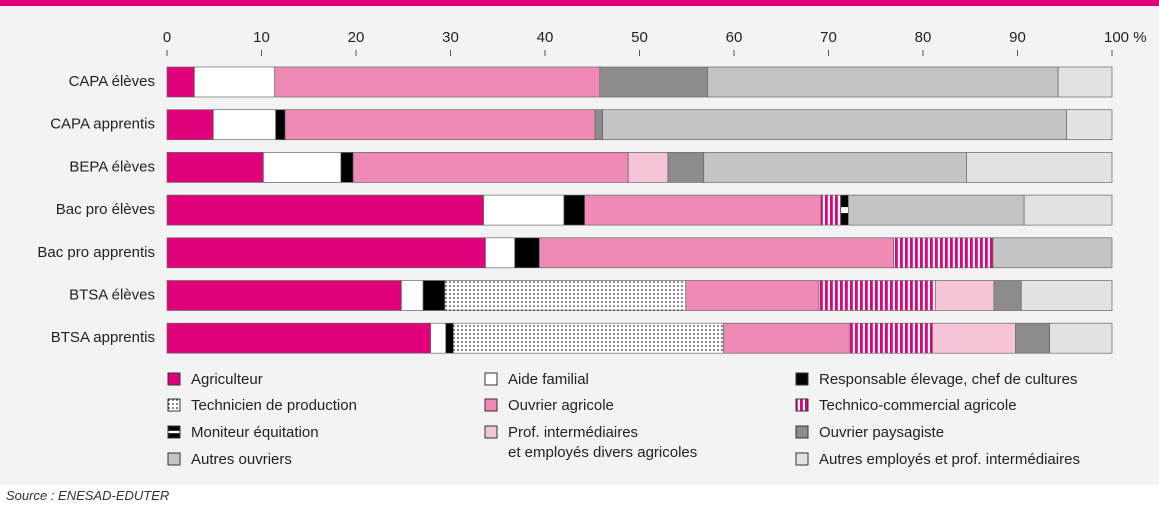  What do you see at coordinates (243, 433) in the screenshot?
I see `legend-item: Moniteur équitation` at bounding box center [243, 433].